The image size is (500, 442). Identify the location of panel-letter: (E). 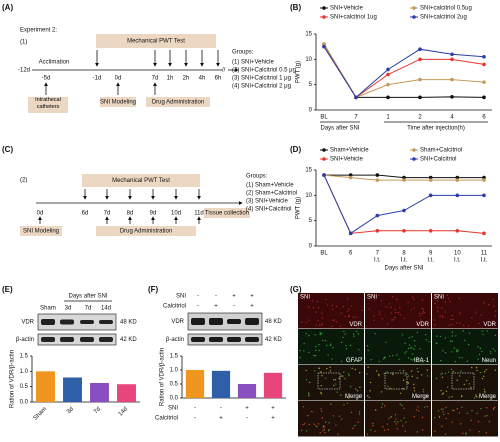
(7, 289).